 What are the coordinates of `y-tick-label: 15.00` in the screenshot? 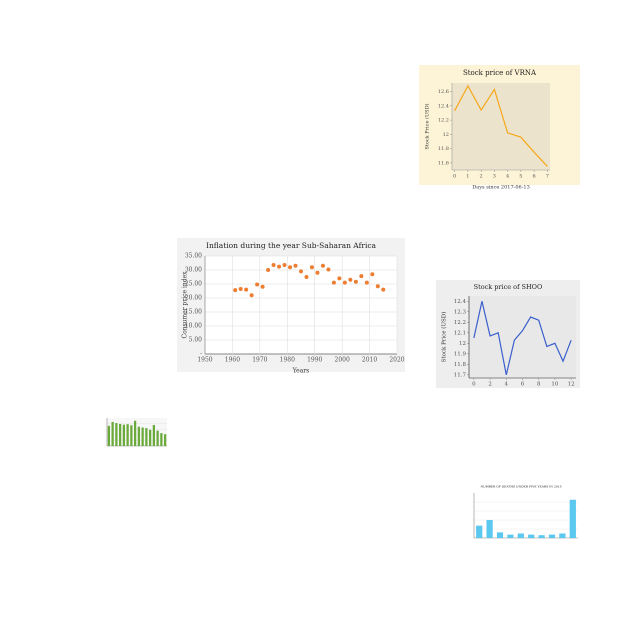 It's located at (193, 312).